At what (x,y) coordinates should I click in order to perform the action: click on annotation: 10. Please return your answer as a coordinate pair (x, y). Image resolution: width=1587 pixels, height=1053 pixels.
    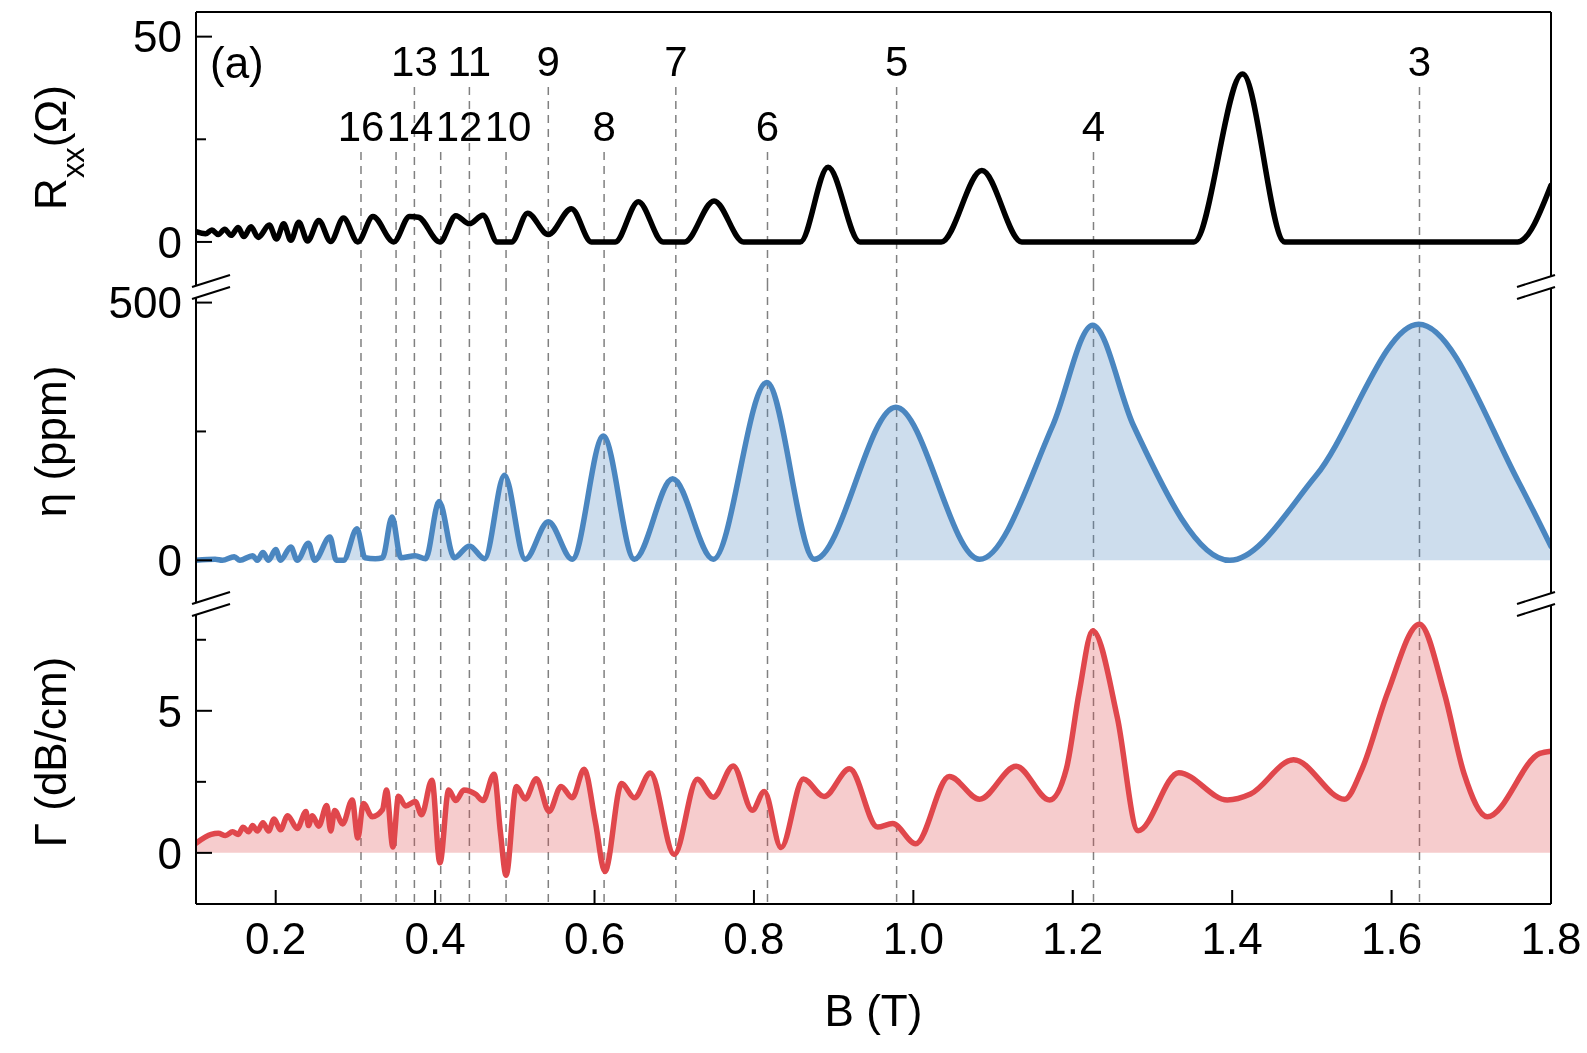
    Looking at the image, I should click on (508, 127).